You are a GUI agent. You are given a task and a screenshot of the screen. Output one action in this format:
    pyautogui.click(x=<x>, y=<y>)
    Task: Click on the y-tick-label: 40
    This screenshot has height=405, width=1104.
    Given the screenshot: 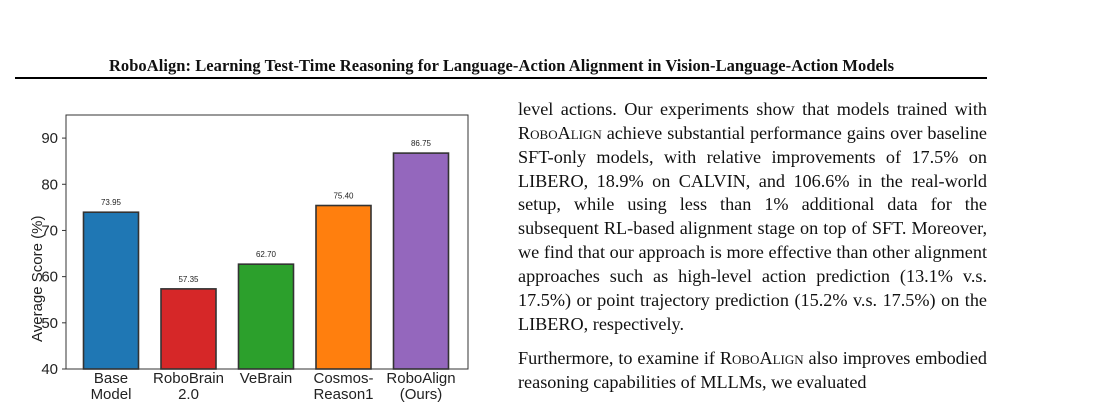 What is the action you would take?
    pyautogui.click(x=49, y=369)
    